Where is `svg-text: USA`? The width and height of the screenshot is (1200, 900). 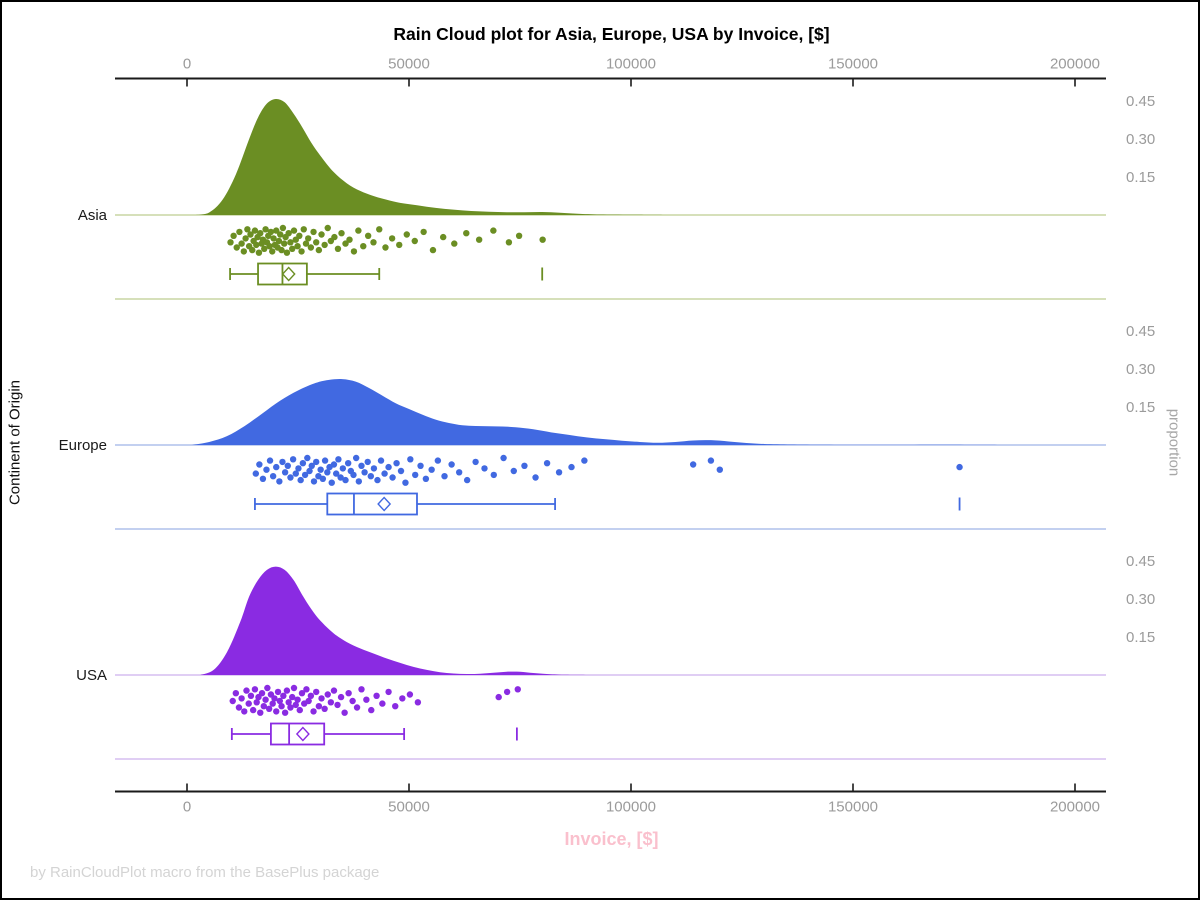 svg-text: USA is located at coordinates (91, 675).